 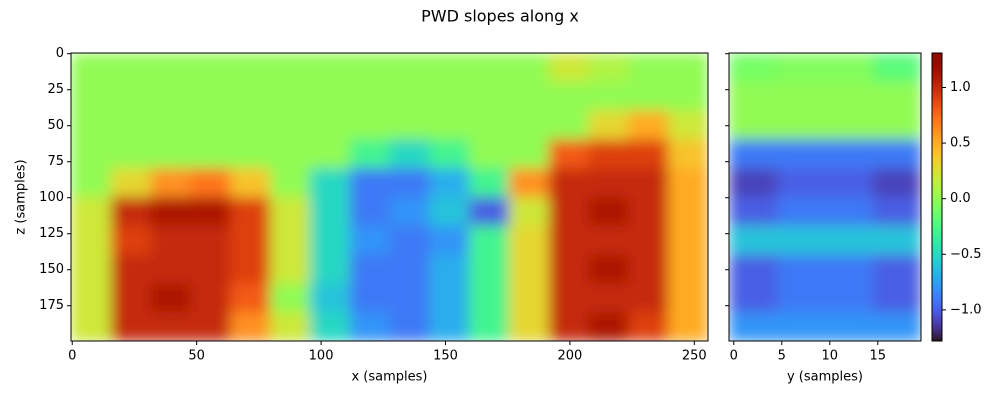 I want to click on x-tick-label: 100, so click(x=321, y=356).